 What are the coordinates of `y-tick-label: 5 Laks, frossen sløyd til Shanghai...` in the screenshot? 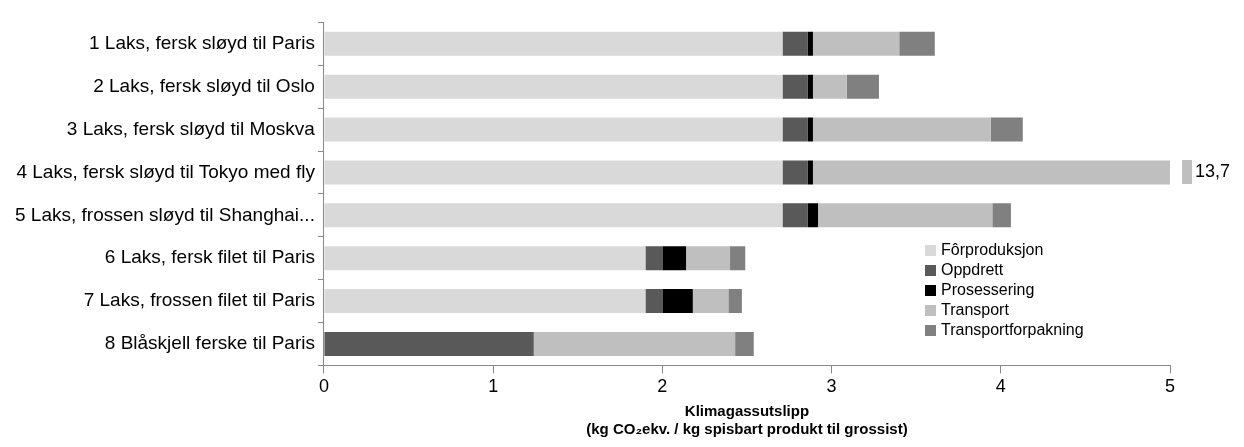 It's located at (164, 214).